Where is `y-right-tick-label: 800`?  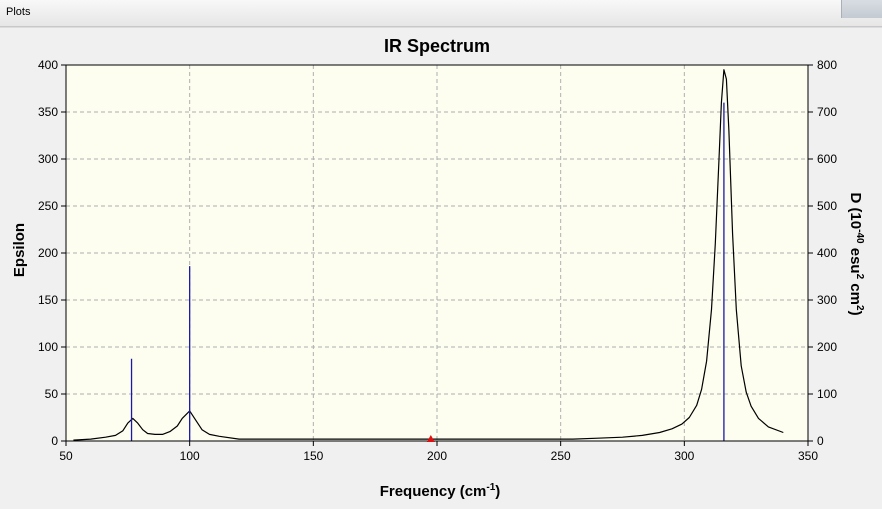
y-right-tick-label: 800 is located at coordinates (827, 65).